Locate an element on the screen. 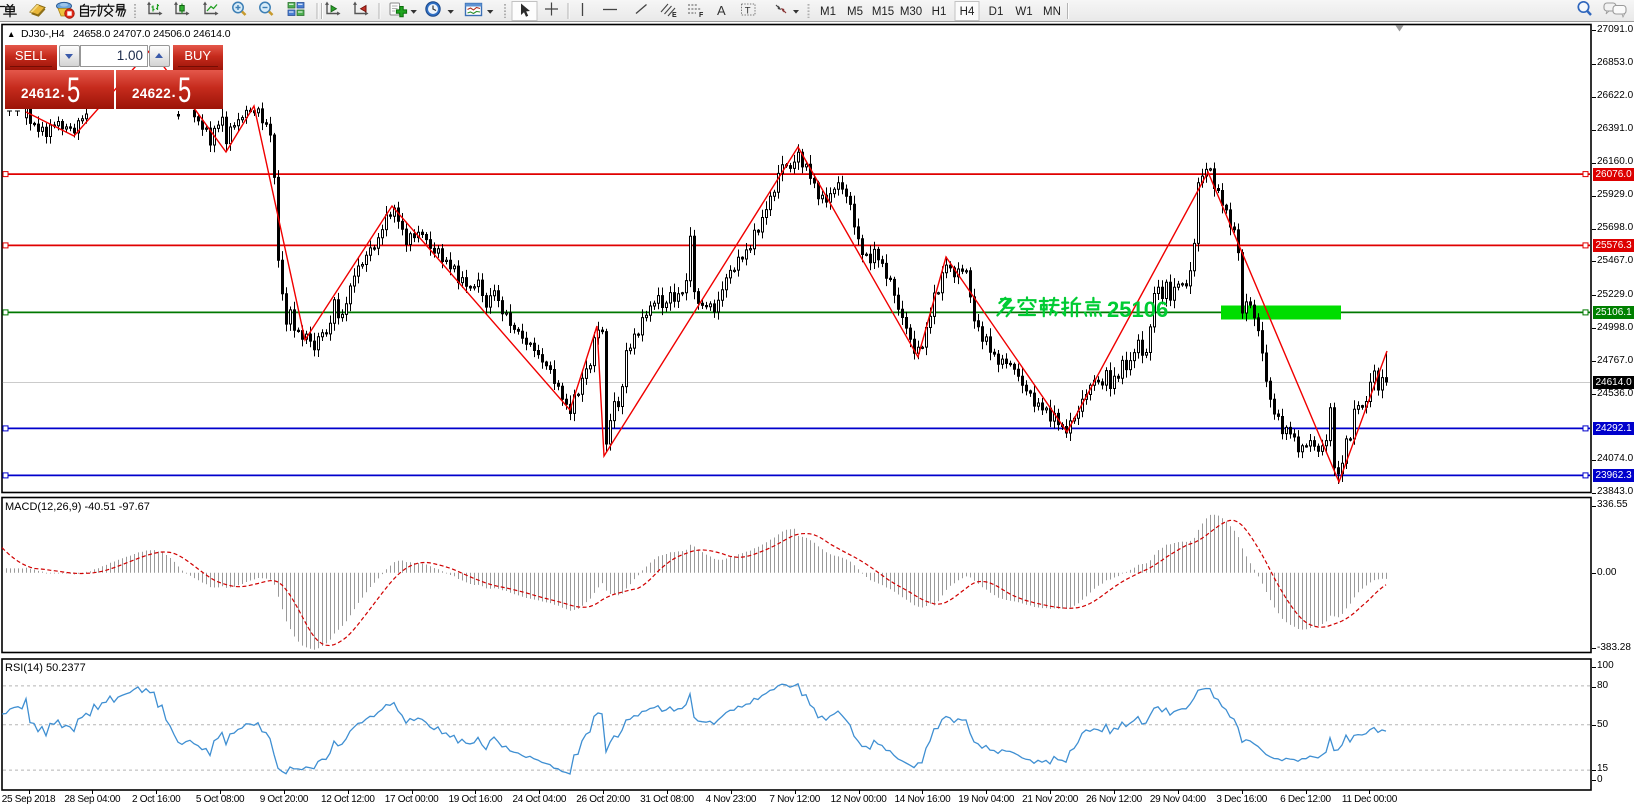 The width and height of the screenshot is (1634, 811). svg-text: M30 is located at coordinates (911, 12).